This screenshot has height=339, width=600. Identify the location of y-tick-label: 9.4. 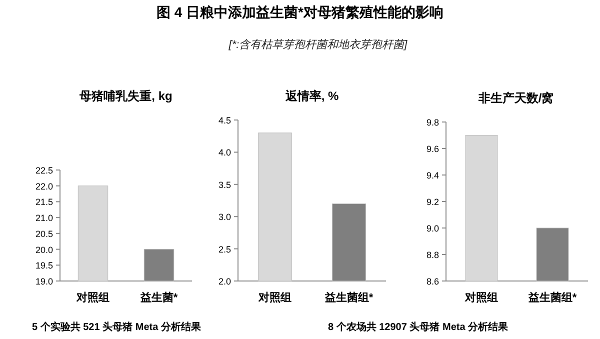
(432, 175).